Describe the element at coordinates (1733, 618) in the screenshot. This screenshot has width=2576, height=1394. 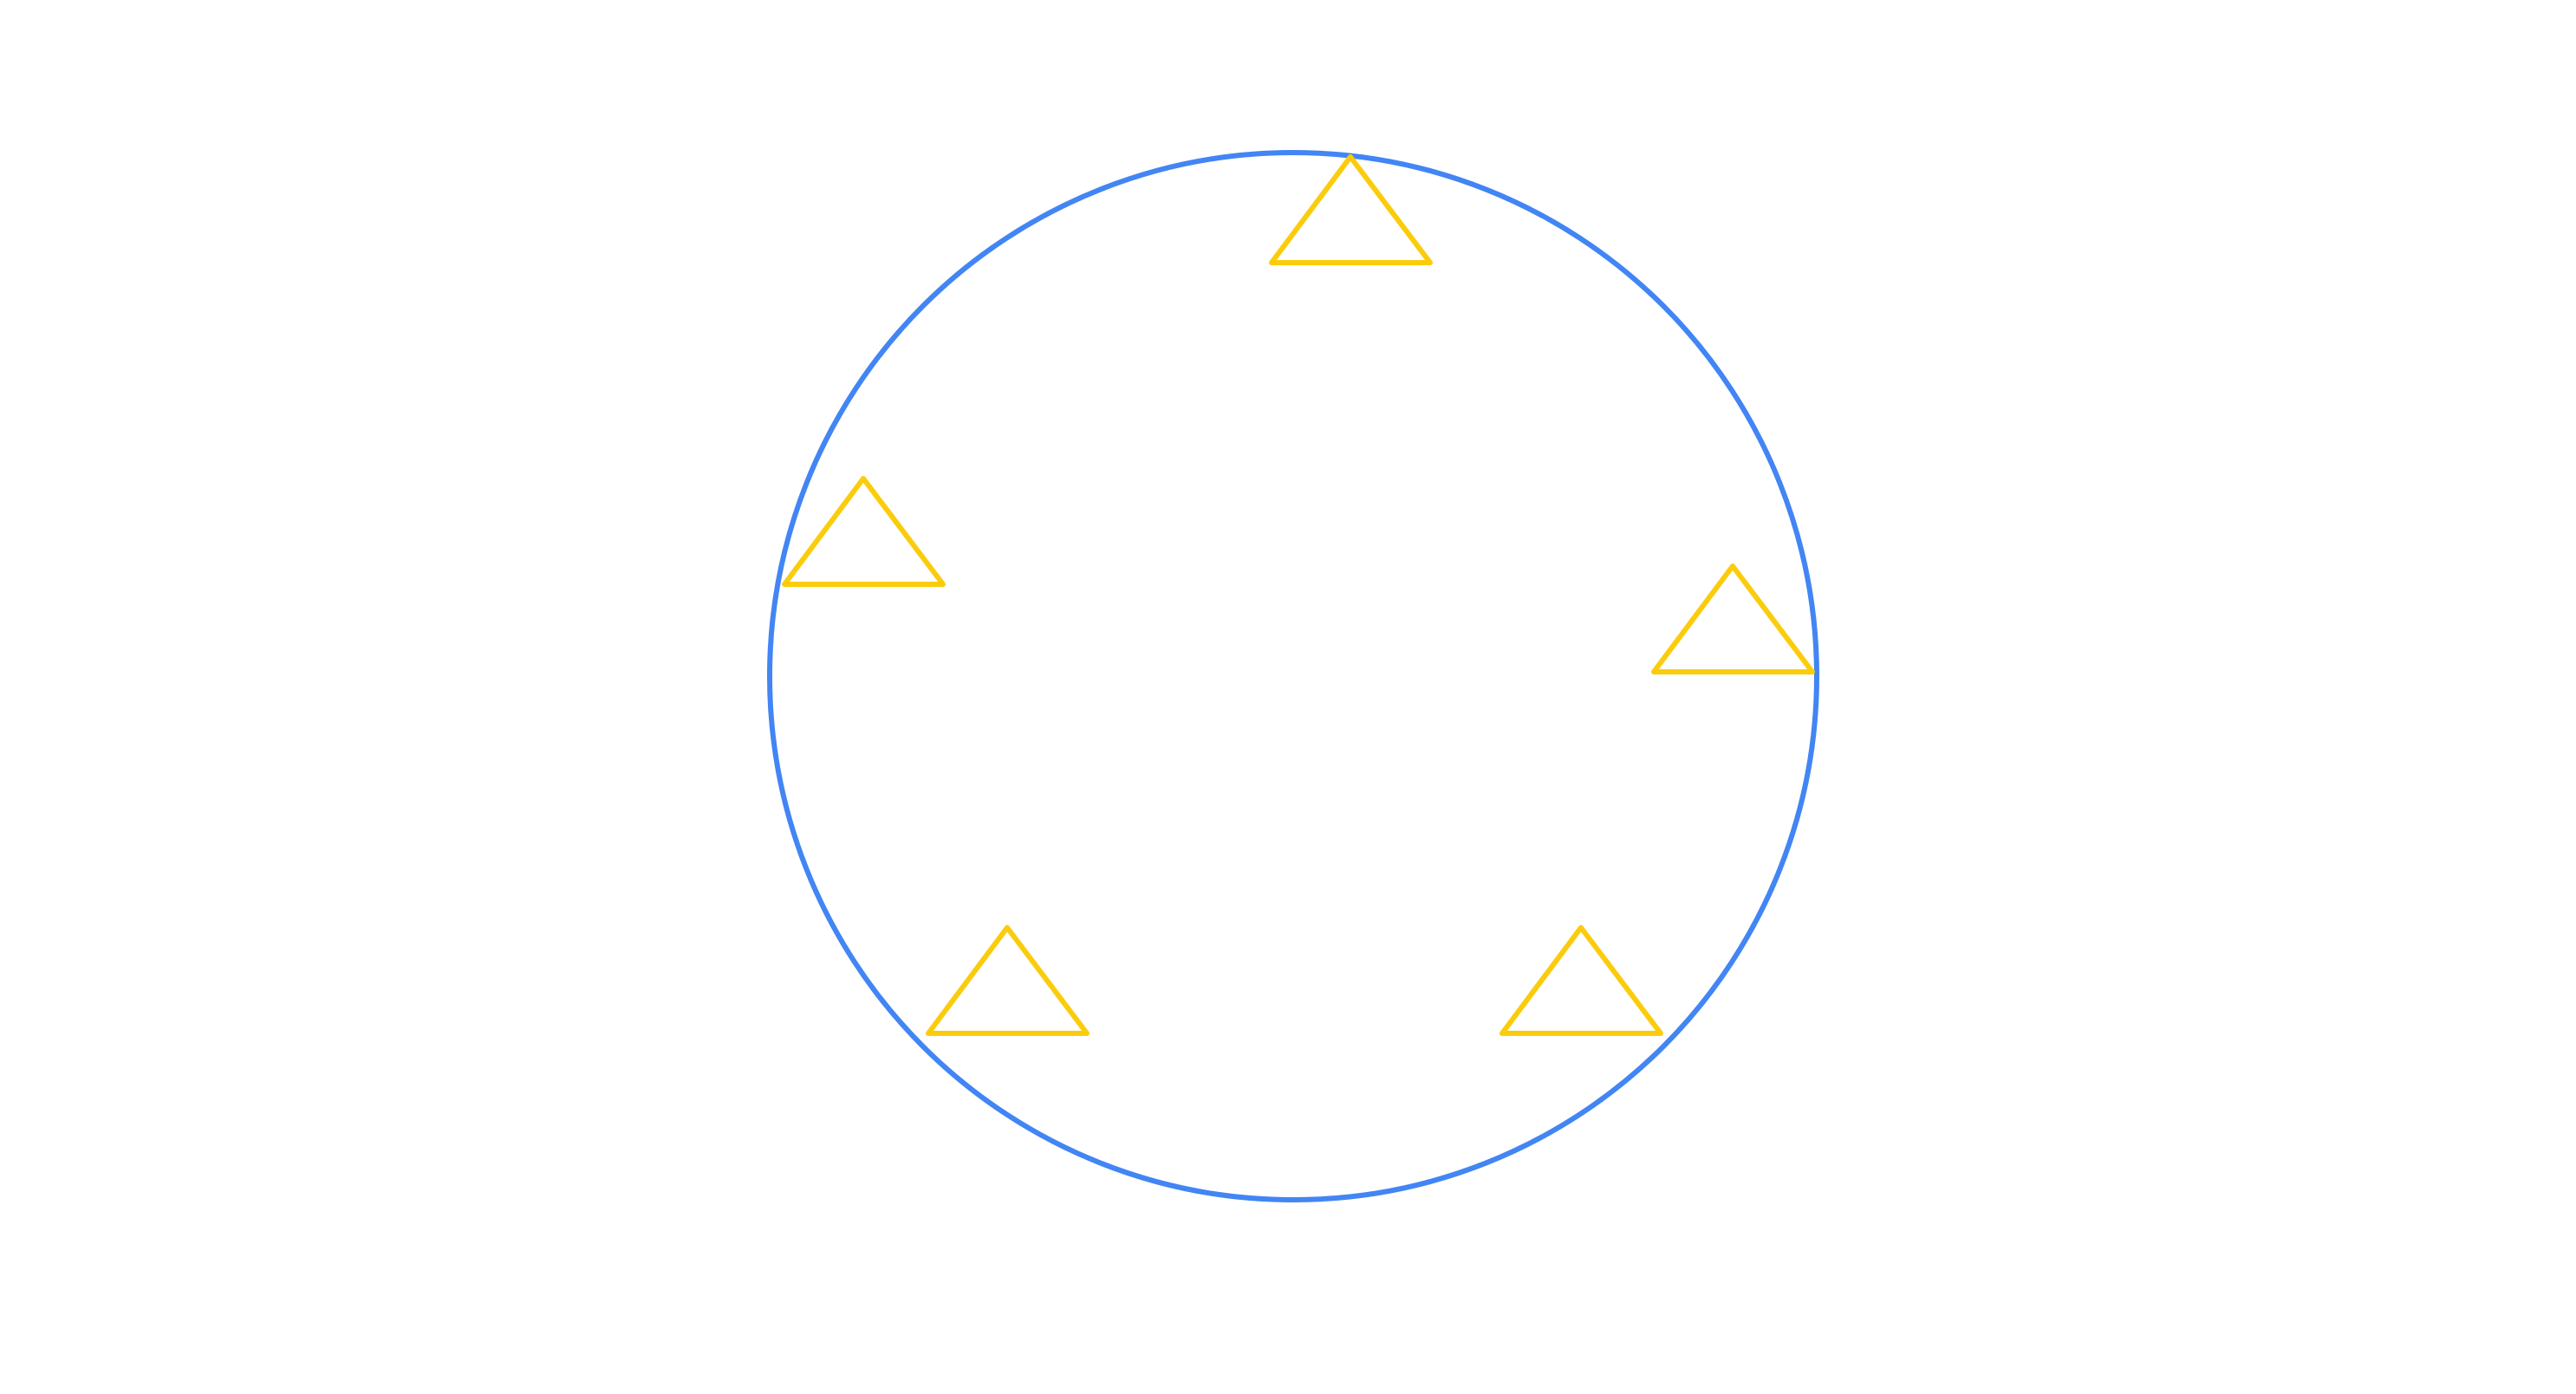
I see `triangle-right` at that location.